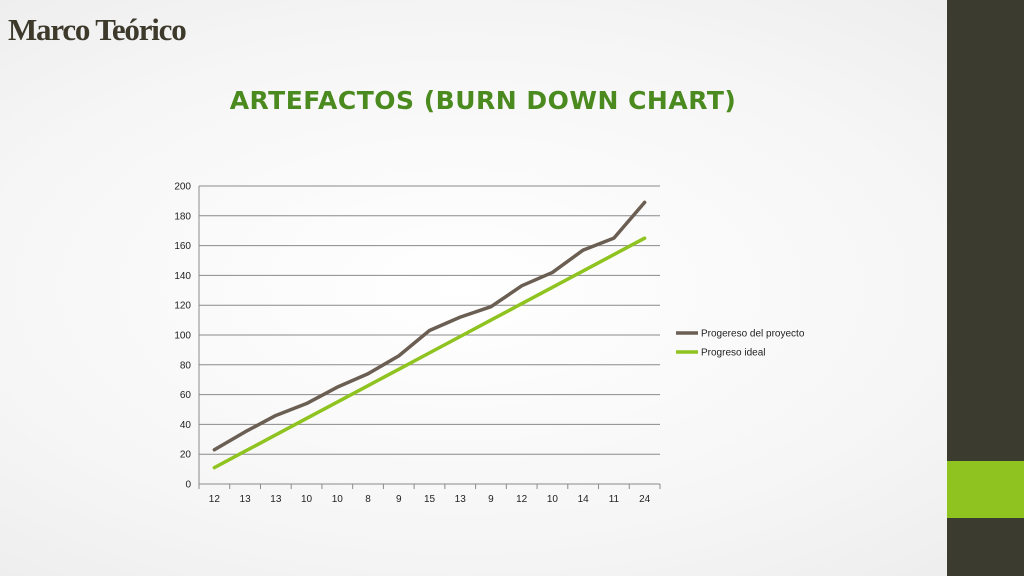  I want to click on y-tick-label: 140, so click(182, 276).